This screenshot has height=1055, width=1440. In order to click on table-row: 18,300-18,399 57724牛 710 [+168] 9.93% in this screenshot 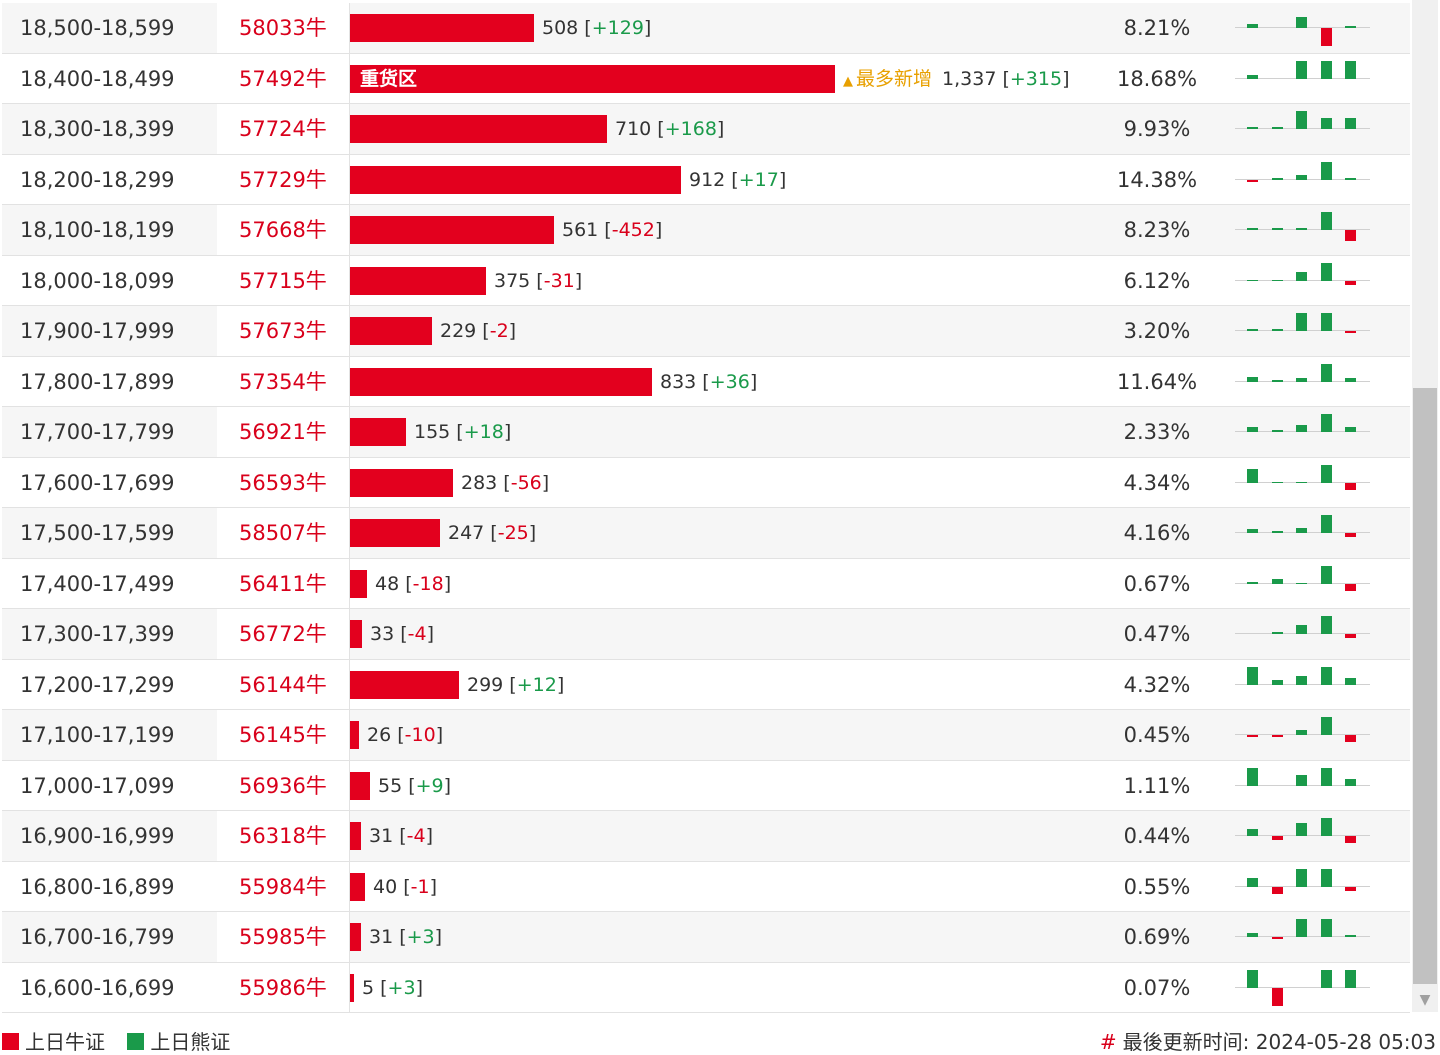, I will do `click(706, 129)`.